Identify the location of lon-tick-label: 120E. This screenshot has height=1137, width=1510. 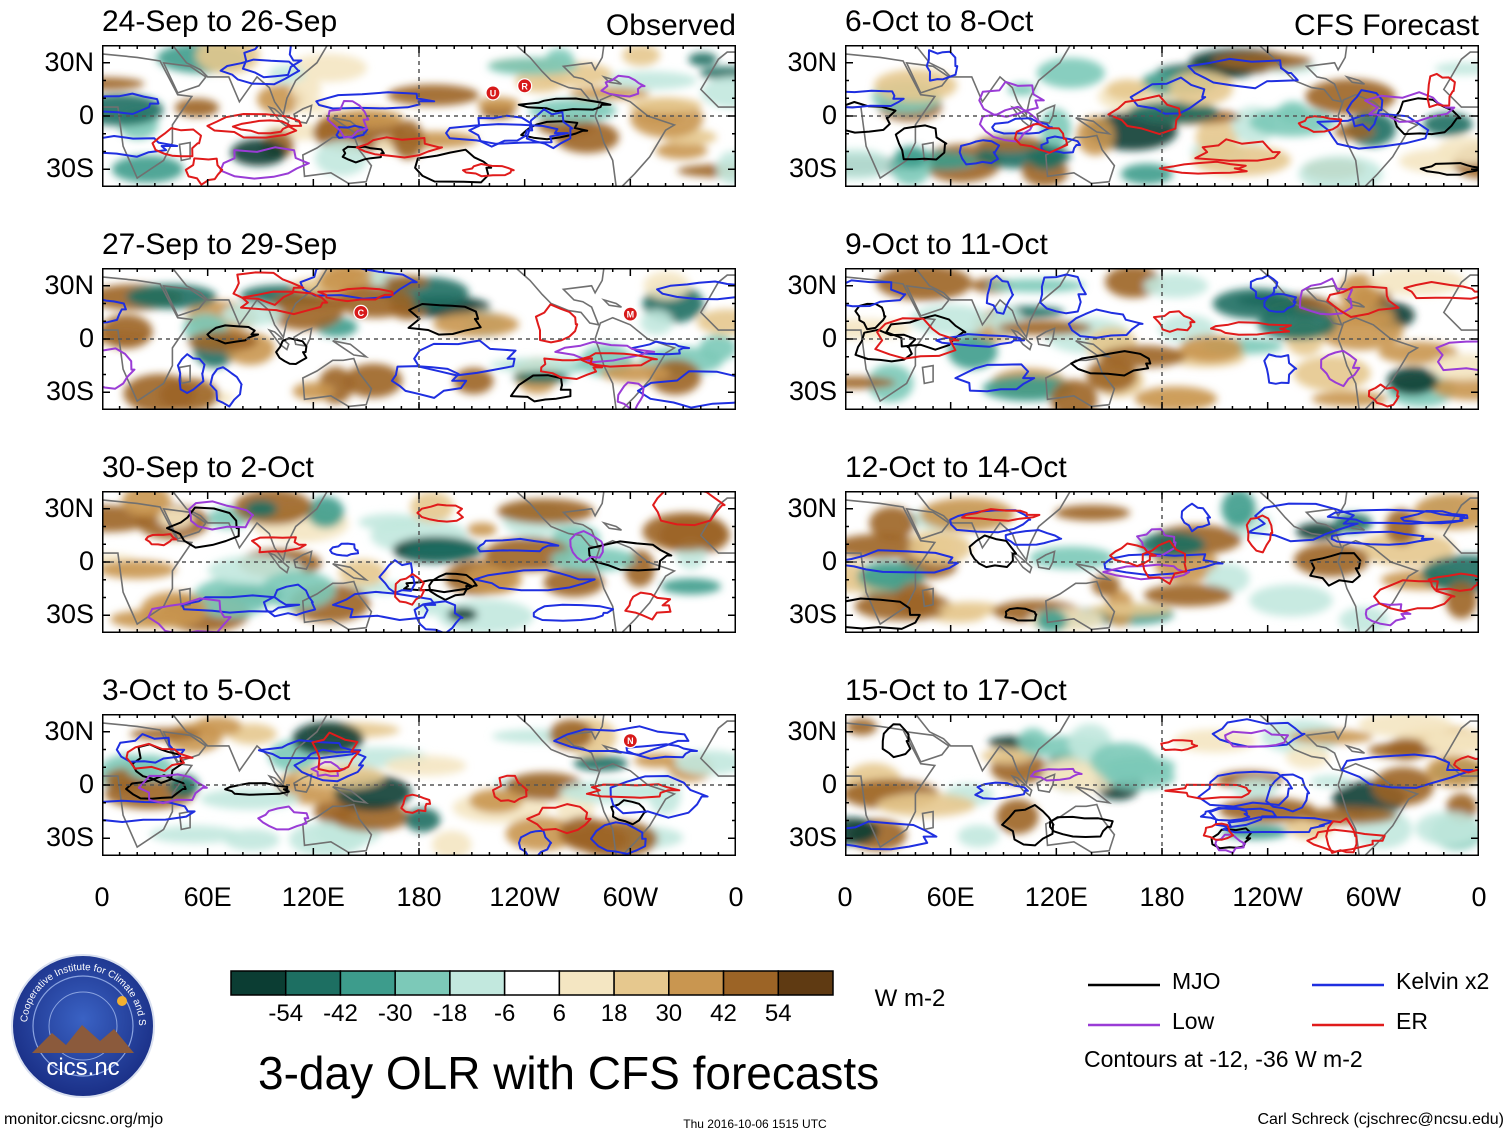
(1056, 897).